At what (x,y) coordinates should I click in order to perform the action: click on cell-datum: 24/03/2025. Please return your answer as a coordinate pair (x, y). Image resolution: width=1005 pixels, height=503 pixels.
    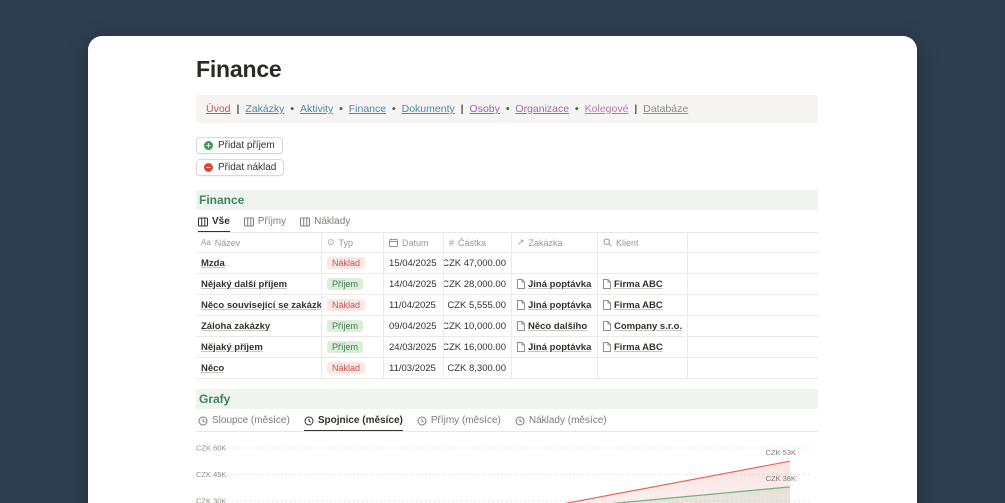
    Looking at the image, I should click on (414, 347).